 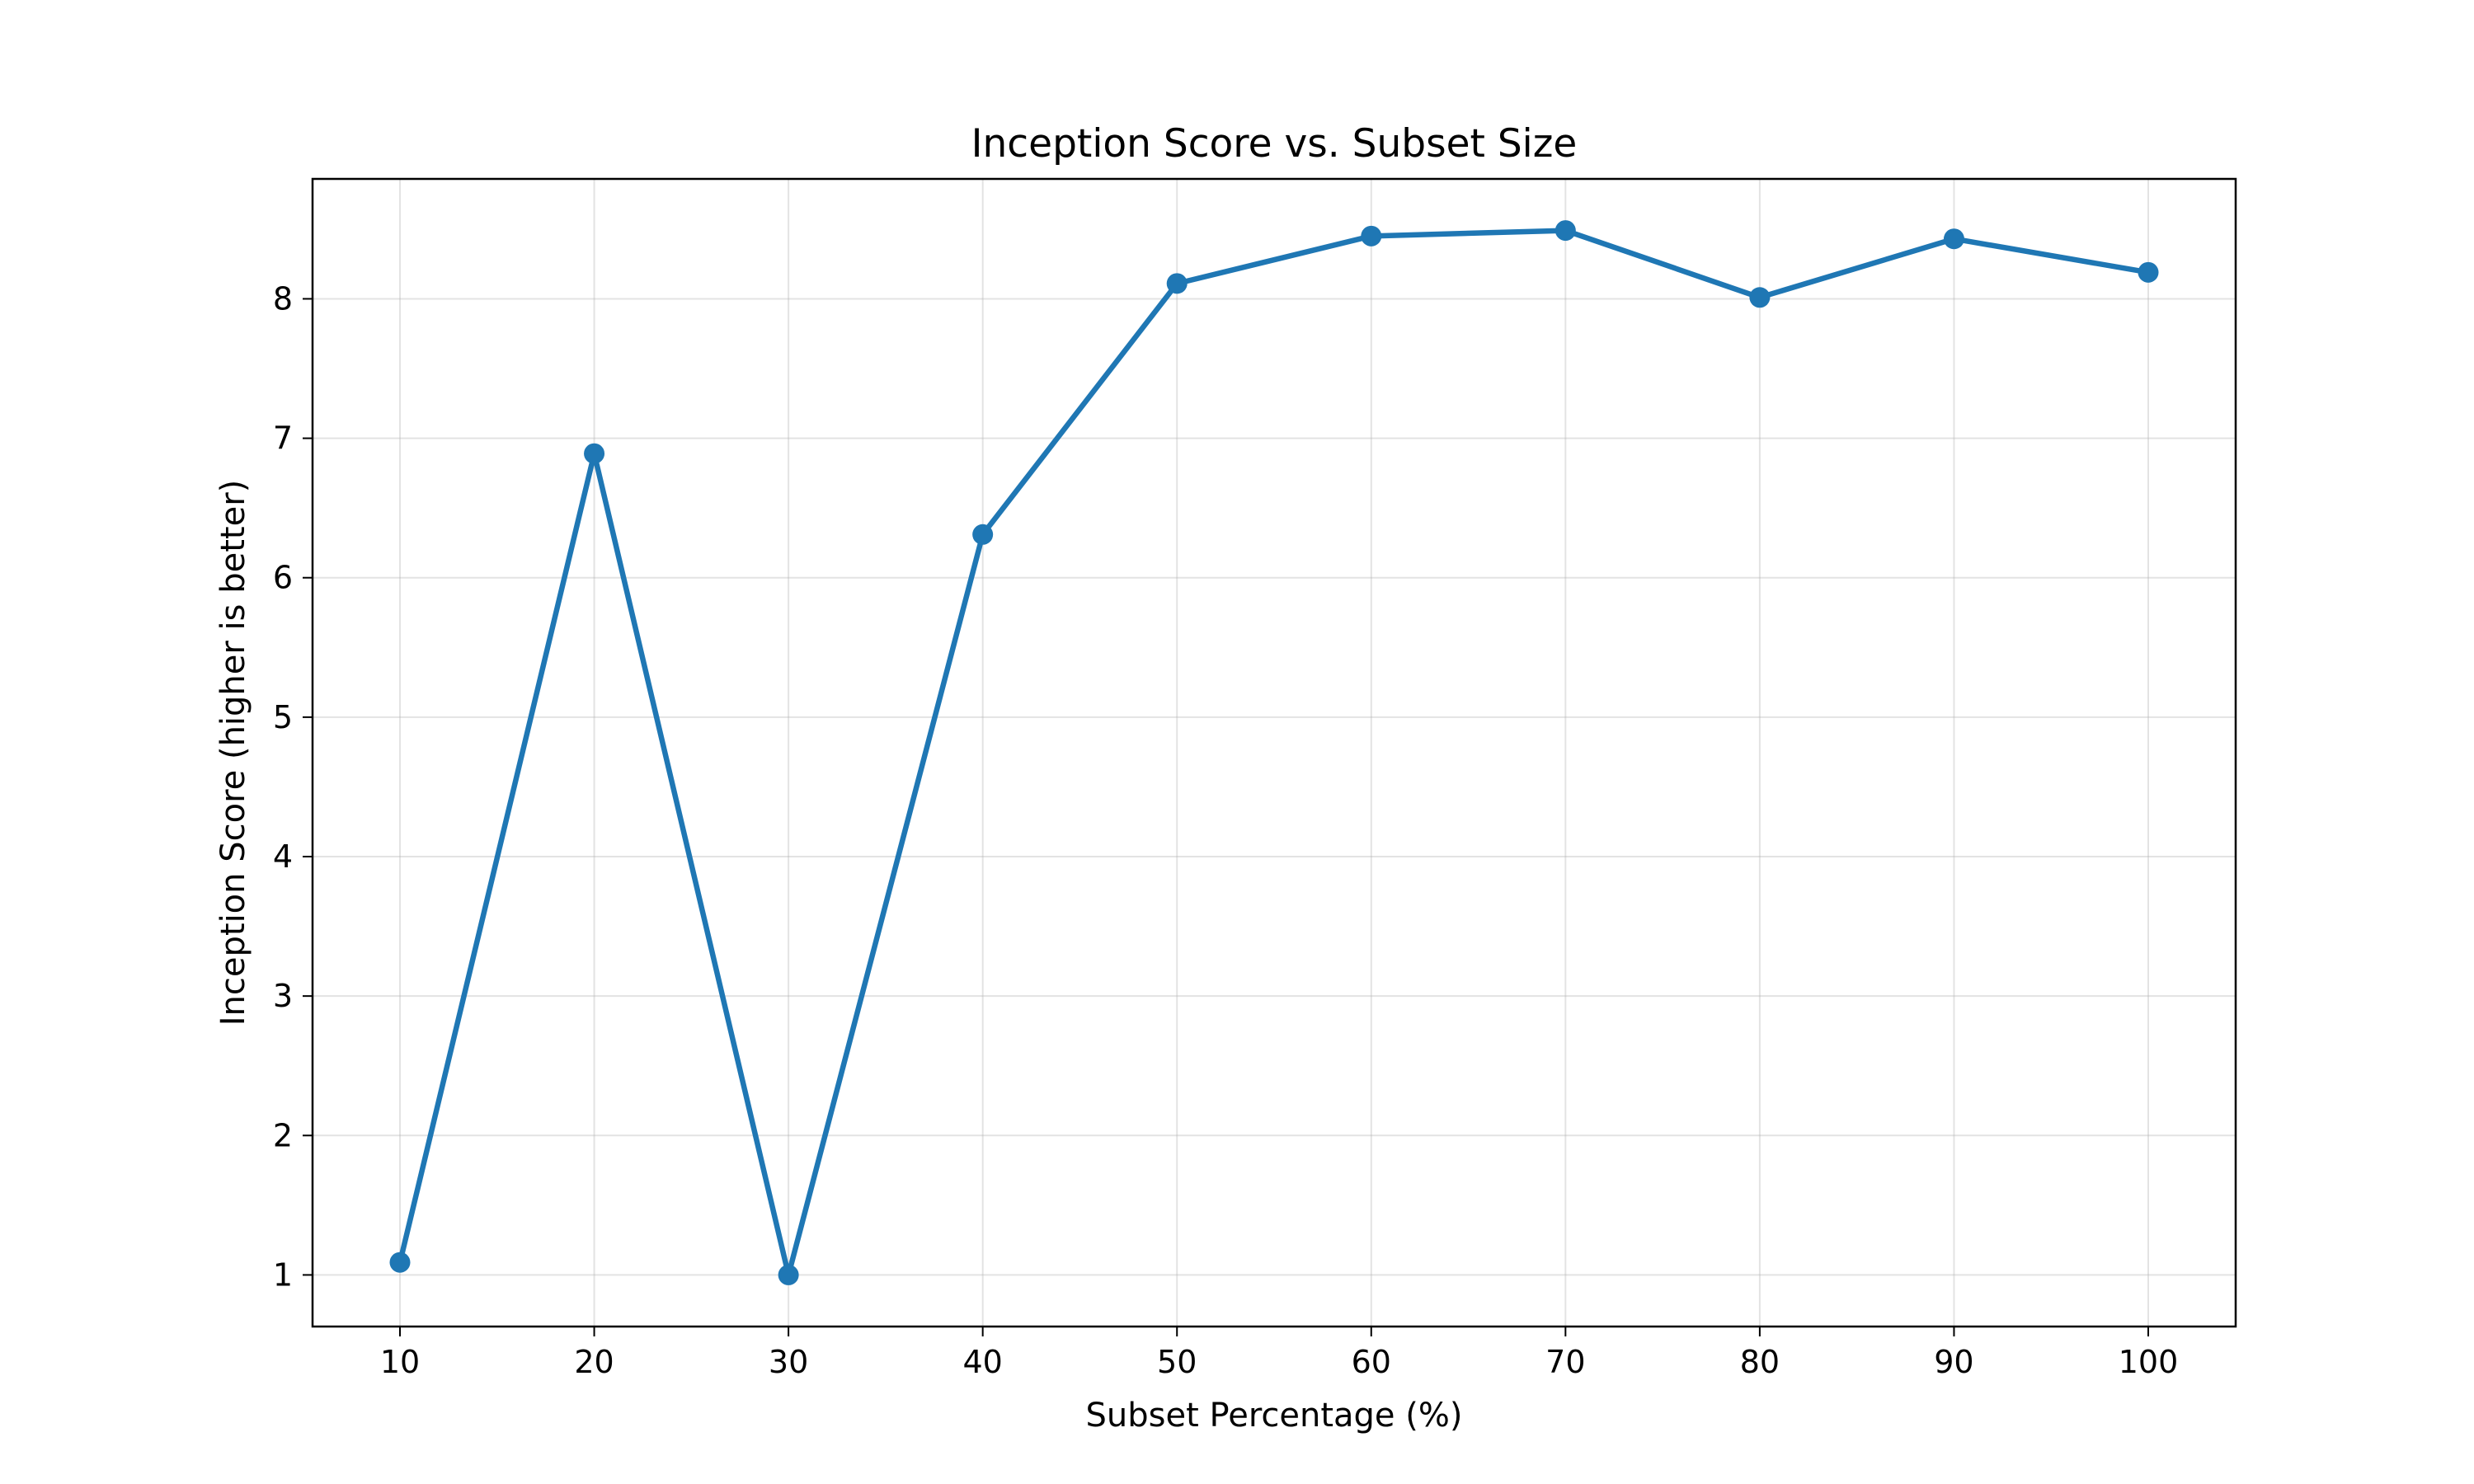 I want to click on y-tick-label: 6, so click(x=283, y=578).